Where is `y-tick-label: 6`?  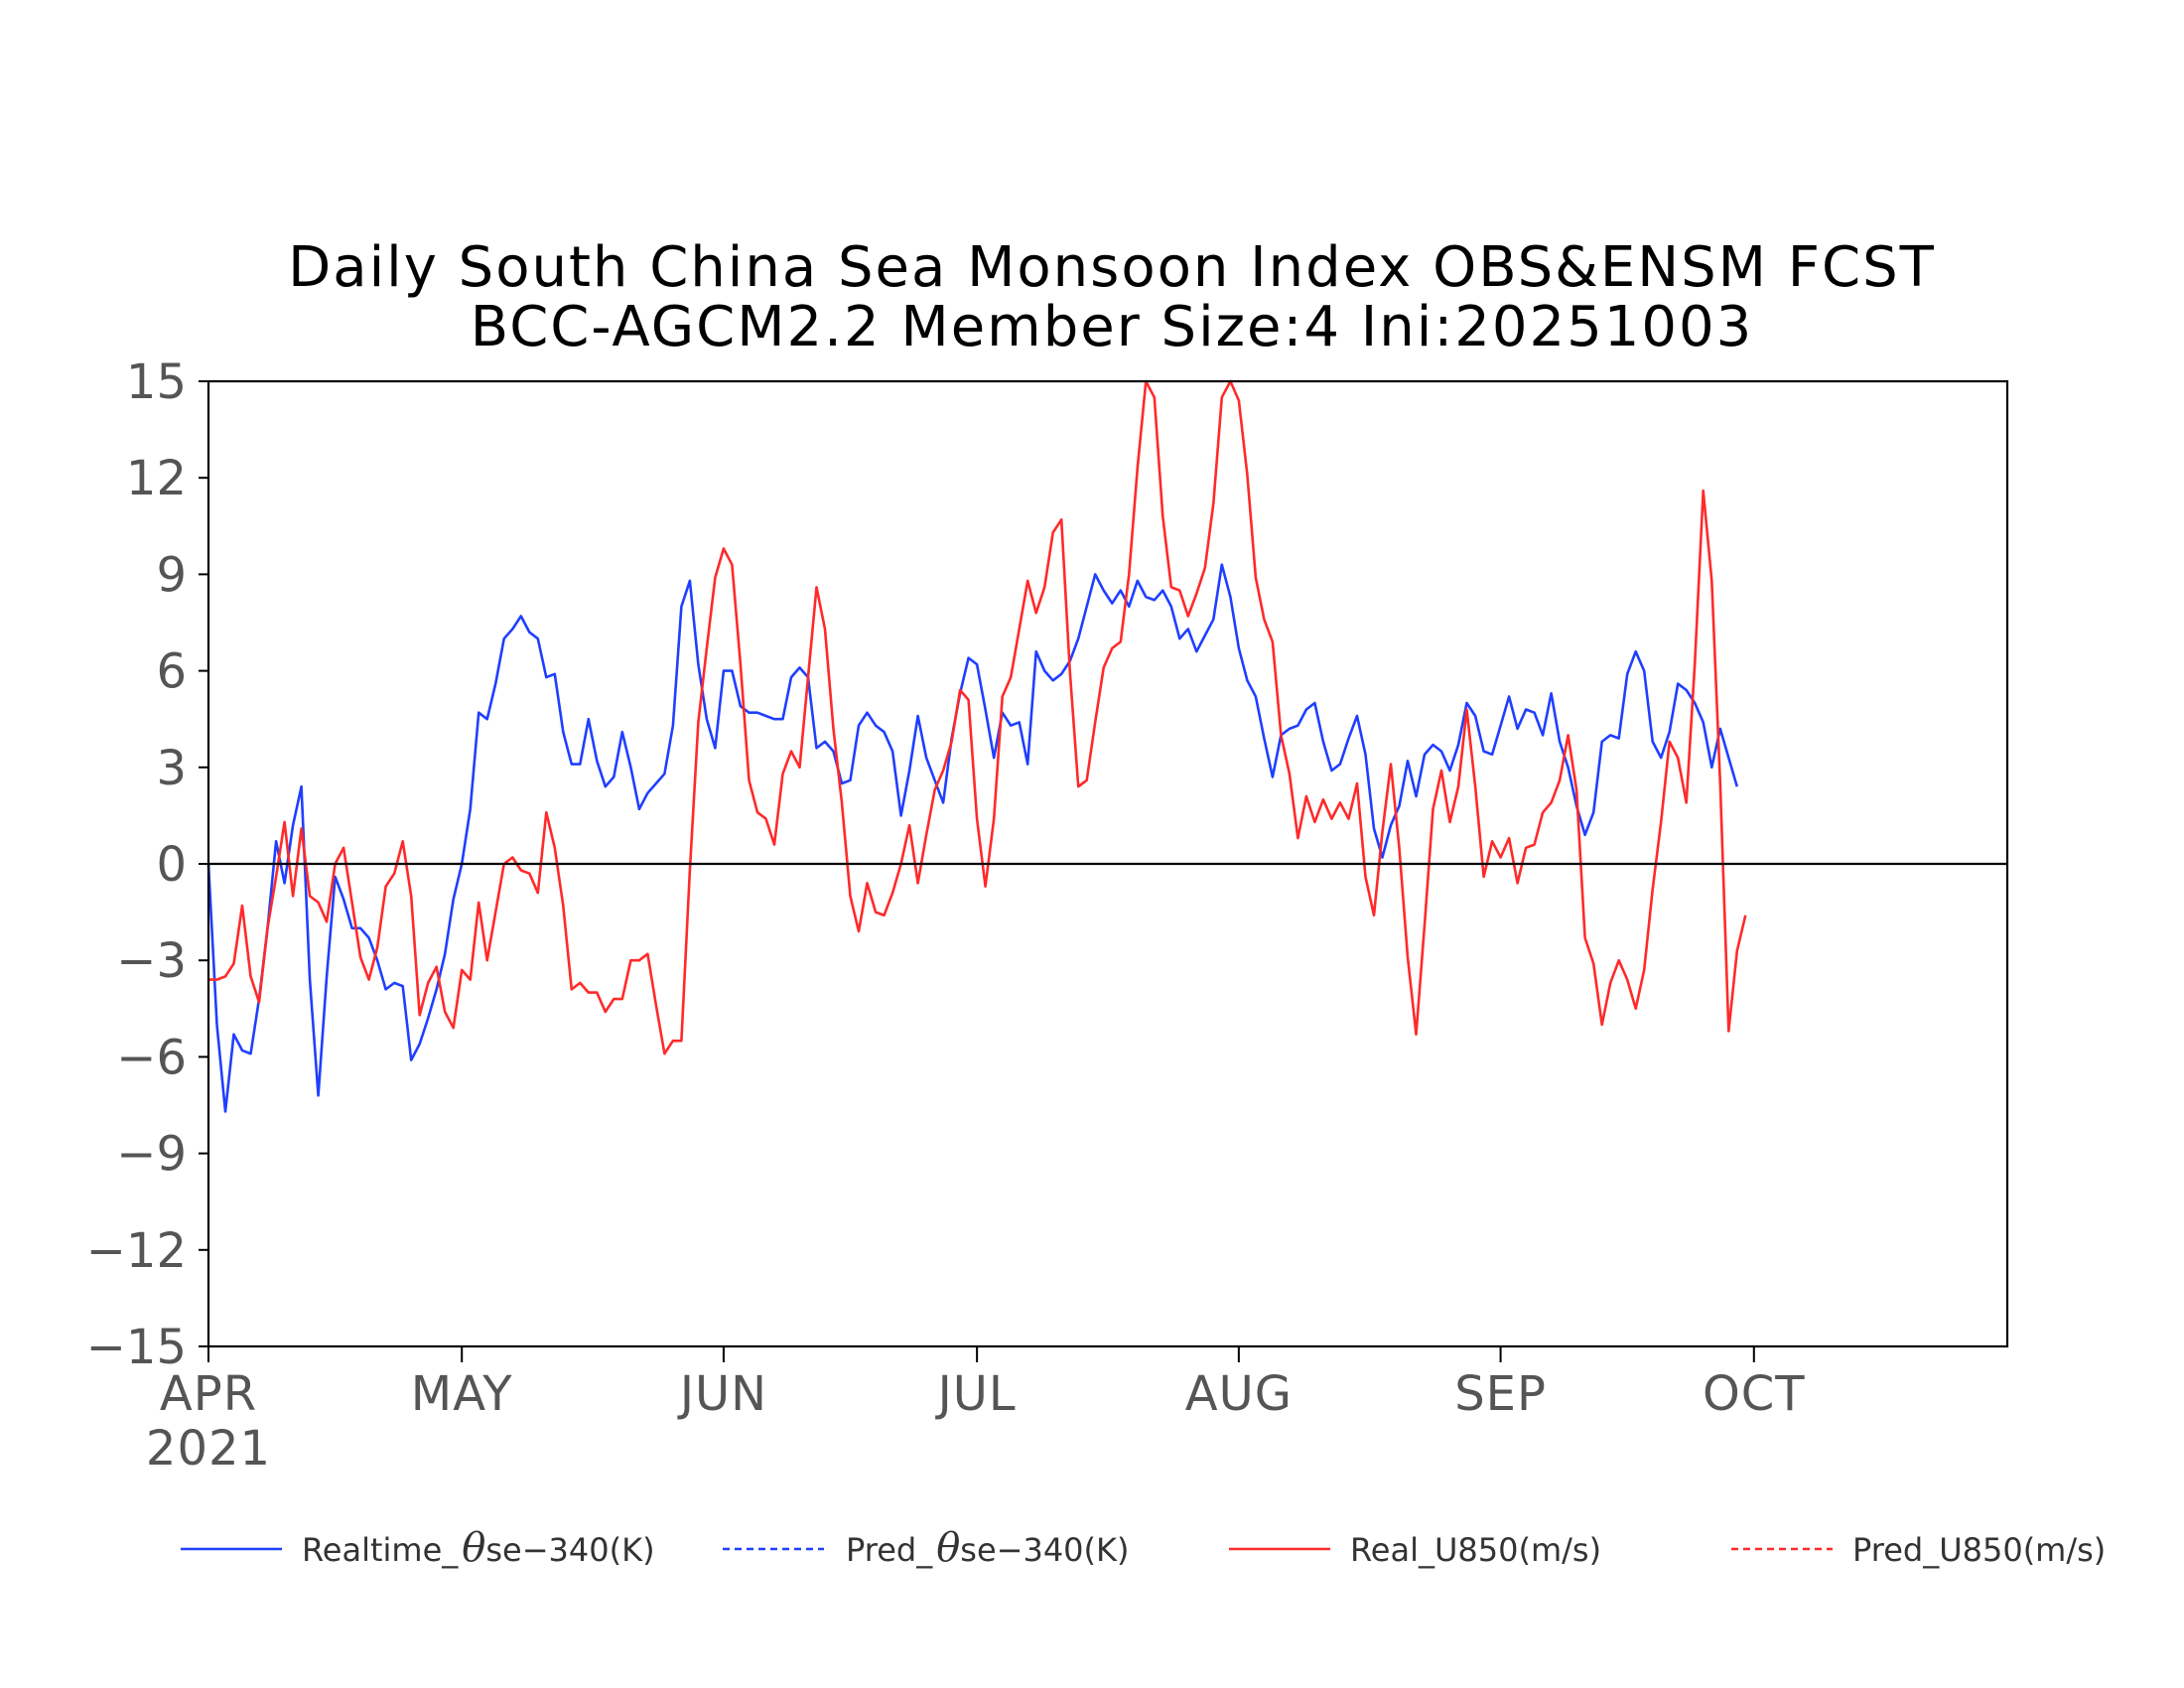 y-tick-label: 6 is located at coordinates (171, 672).